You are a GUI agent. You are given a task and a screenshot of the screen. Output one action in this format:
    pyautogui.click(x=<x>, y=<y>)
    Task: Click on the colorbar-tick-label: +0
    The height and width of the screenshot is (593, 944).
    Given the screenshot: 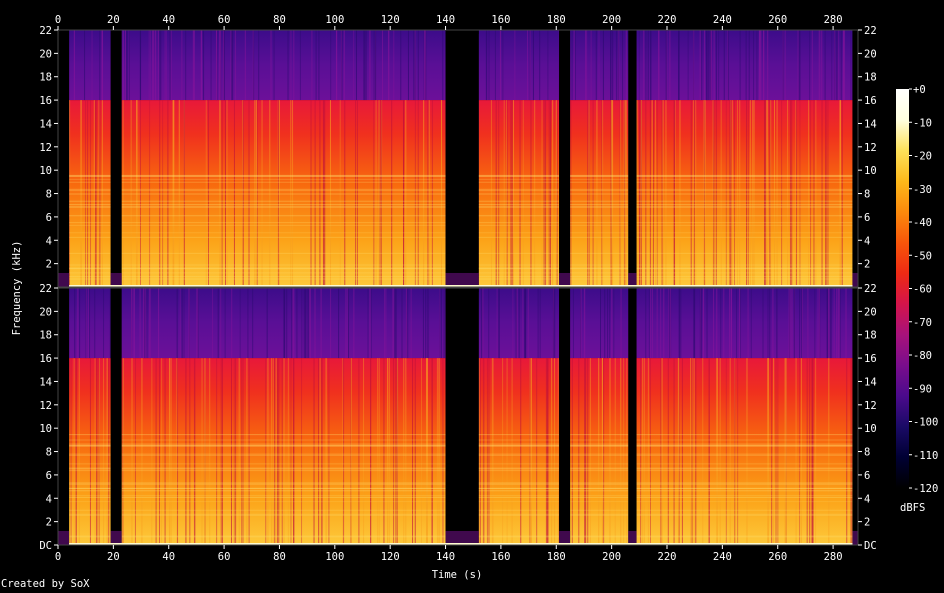 What is the action you would take?
    pyautogui.click(x=919, y=90)
    